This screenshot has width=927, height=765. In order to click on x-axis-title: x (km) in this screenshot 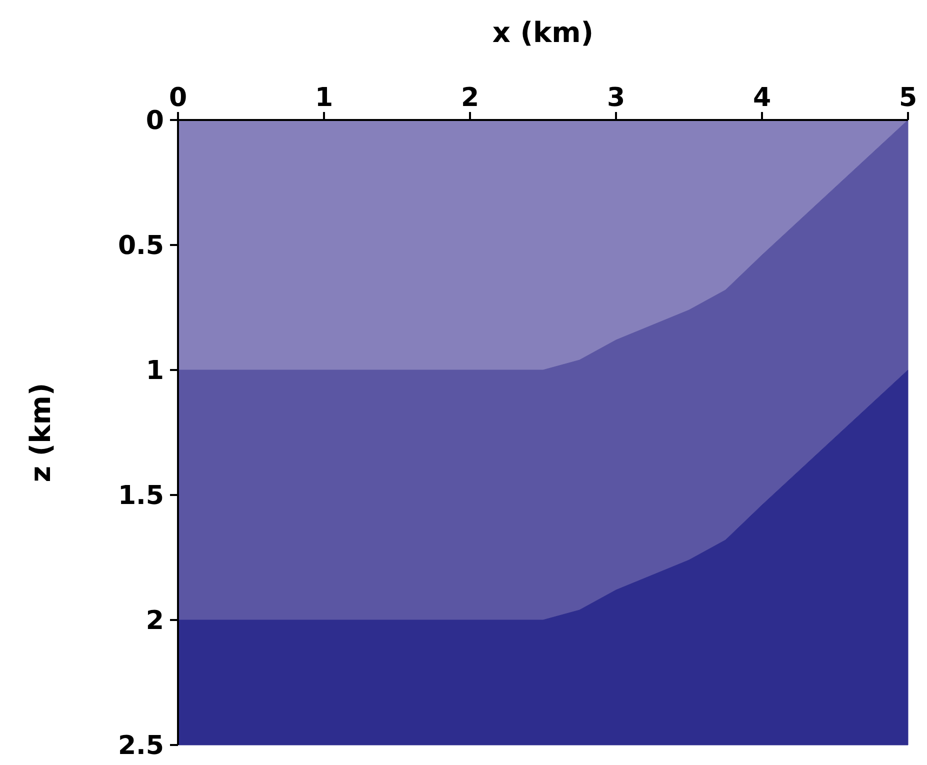, I will do `click(543, 32)`.